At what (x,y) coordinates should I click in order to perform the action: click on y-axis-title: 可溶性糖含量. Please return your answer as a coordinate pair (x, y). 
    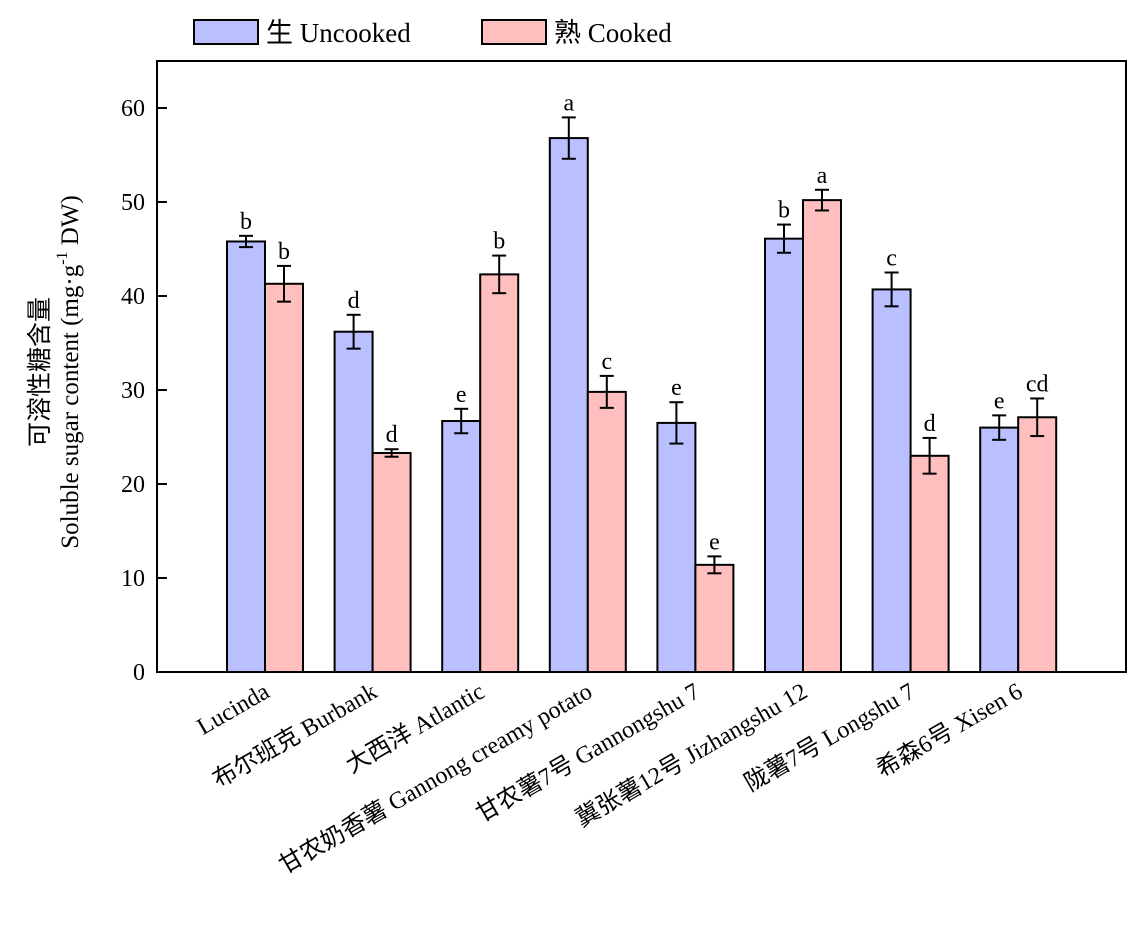
    Looking at the image, I should click on (40, 372).